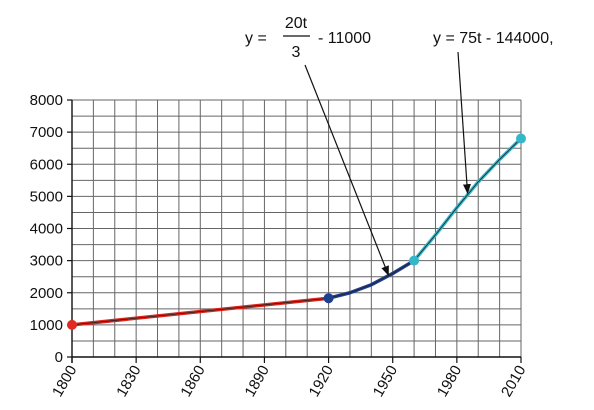 The height and width of the screenshot is (410, 594). What do you see at coordinates (46, 325) in the screenshot?
I see `y-tick-label: 1000` at bounding box center [46, 325].